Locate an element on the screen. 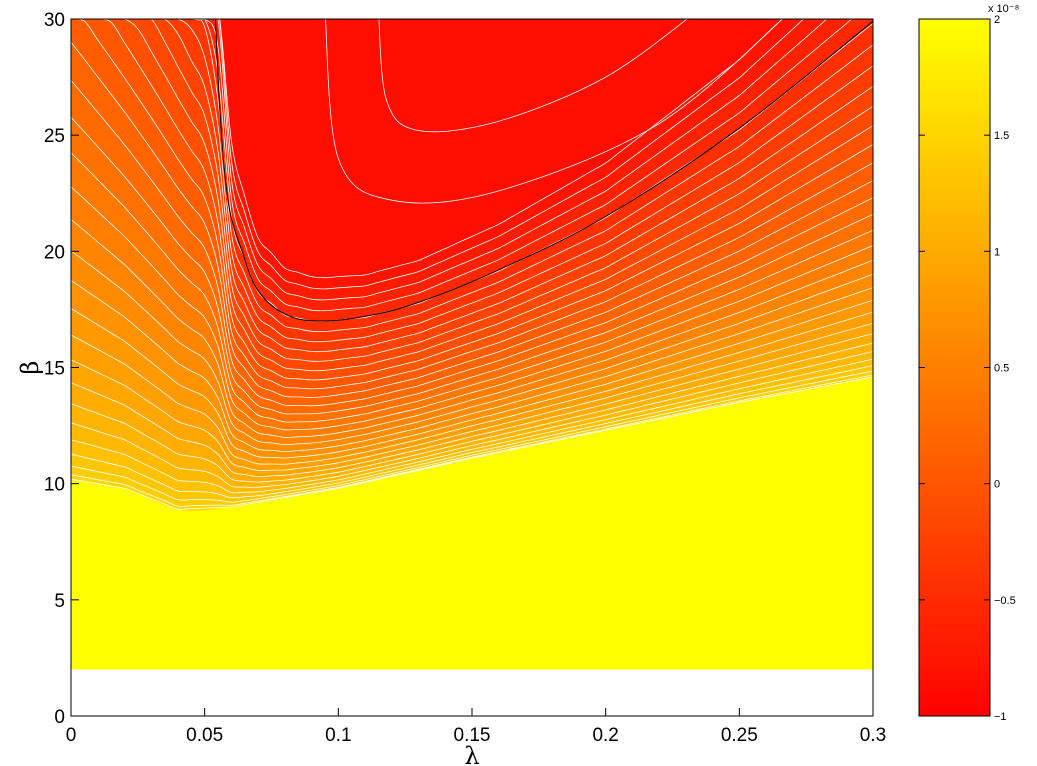  colorbar-ticks: −1 −0.5 0 0.5 1 1.5 2 is located at coordinates (967, 368).